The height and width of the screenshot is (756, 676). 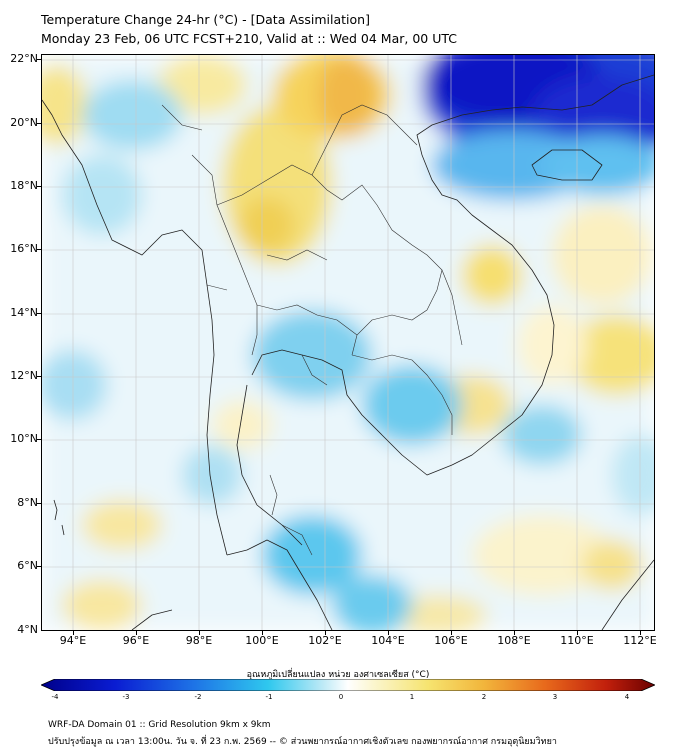 What do you see at coordinates (24, 248) in the screenshot?
I see `lat-label-16n: 16°N` at bounding box center [24, 248].